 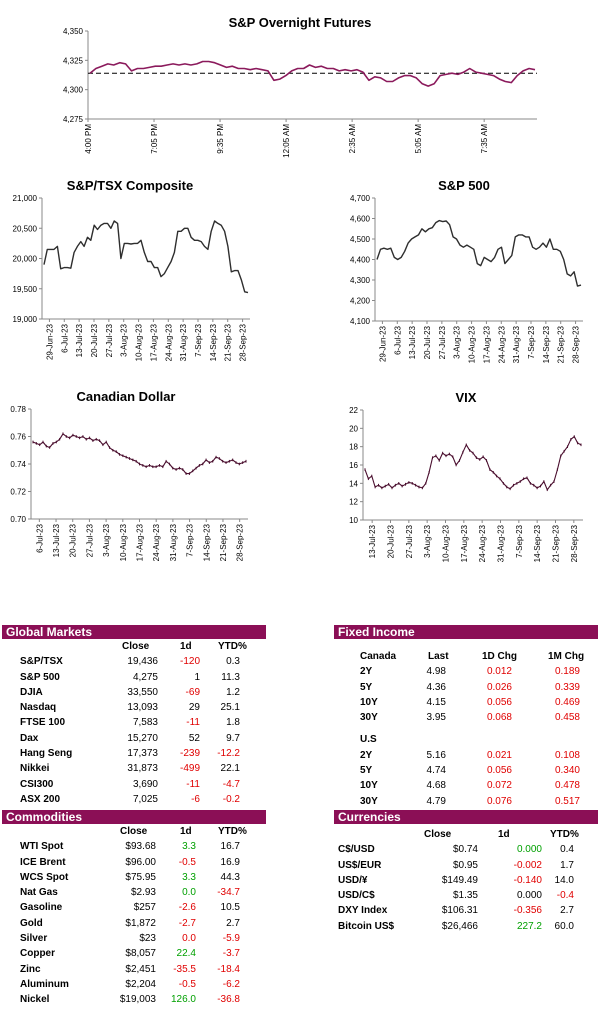 I want to click on y-tick-label: 19,000, so click(x=25, y=319).